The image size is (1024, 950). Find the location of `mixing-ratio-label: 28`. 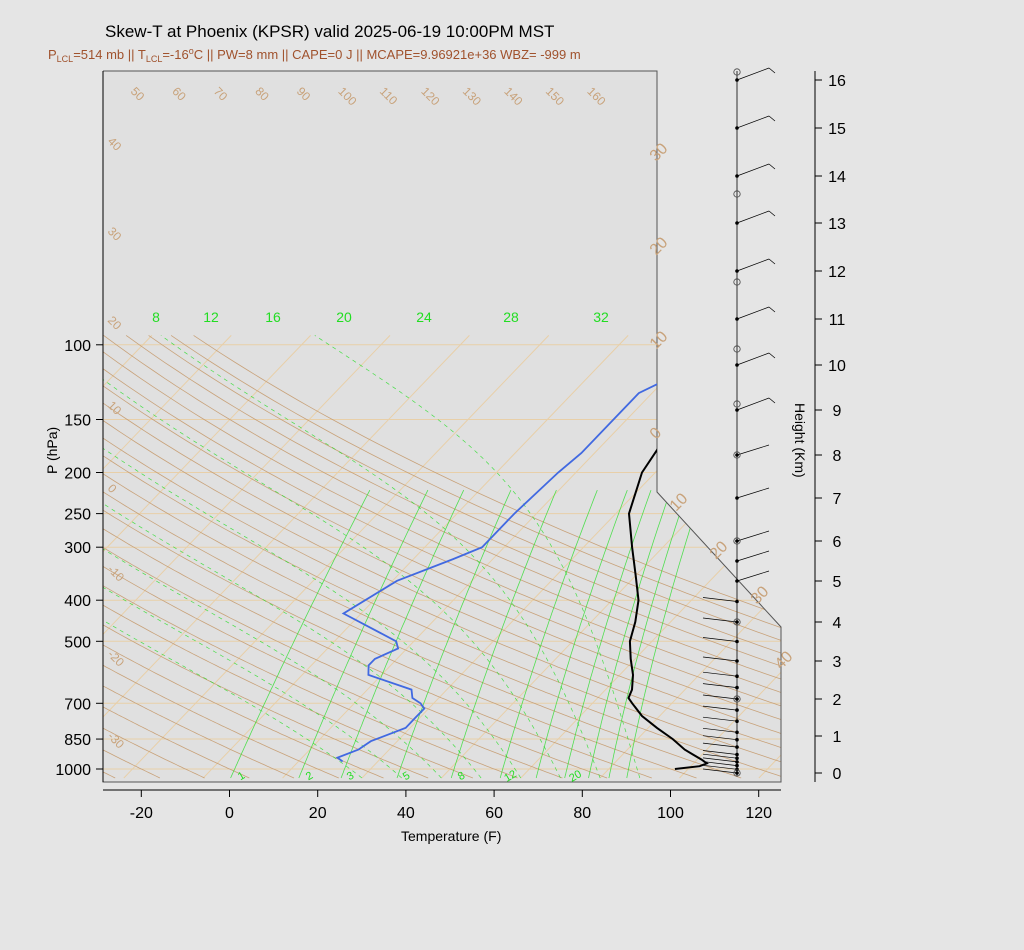

mixing-ratio-label: 28 is located at coordinates (511, 317).